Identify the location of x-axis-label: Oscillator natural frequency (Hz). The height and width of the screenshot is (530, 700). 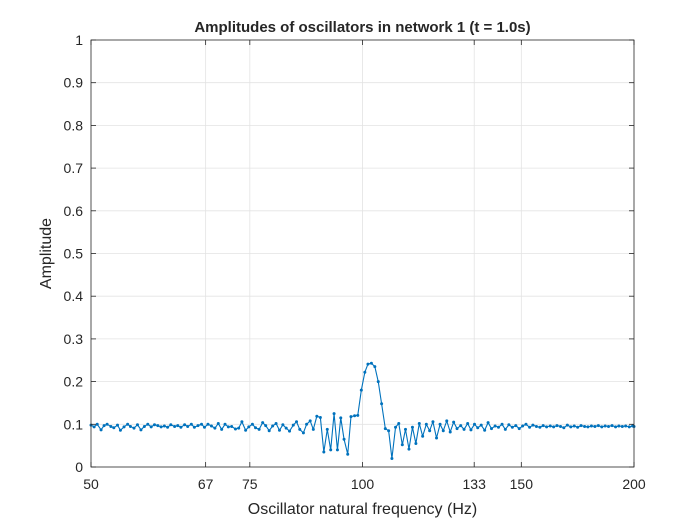
(362, 509).